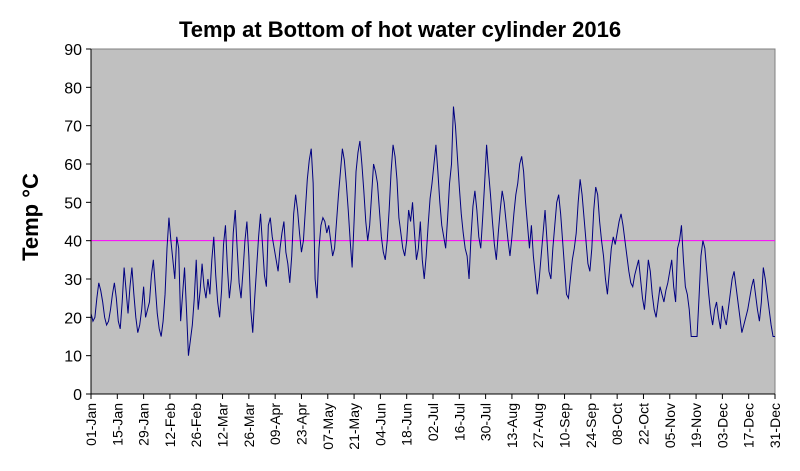 The width and height of the screenshot is (800, 471). What do you see at coordinates (196, 425) in the screenshot?
I see `x-tick-label: 26-Feb` at bounding box center [196, 425].